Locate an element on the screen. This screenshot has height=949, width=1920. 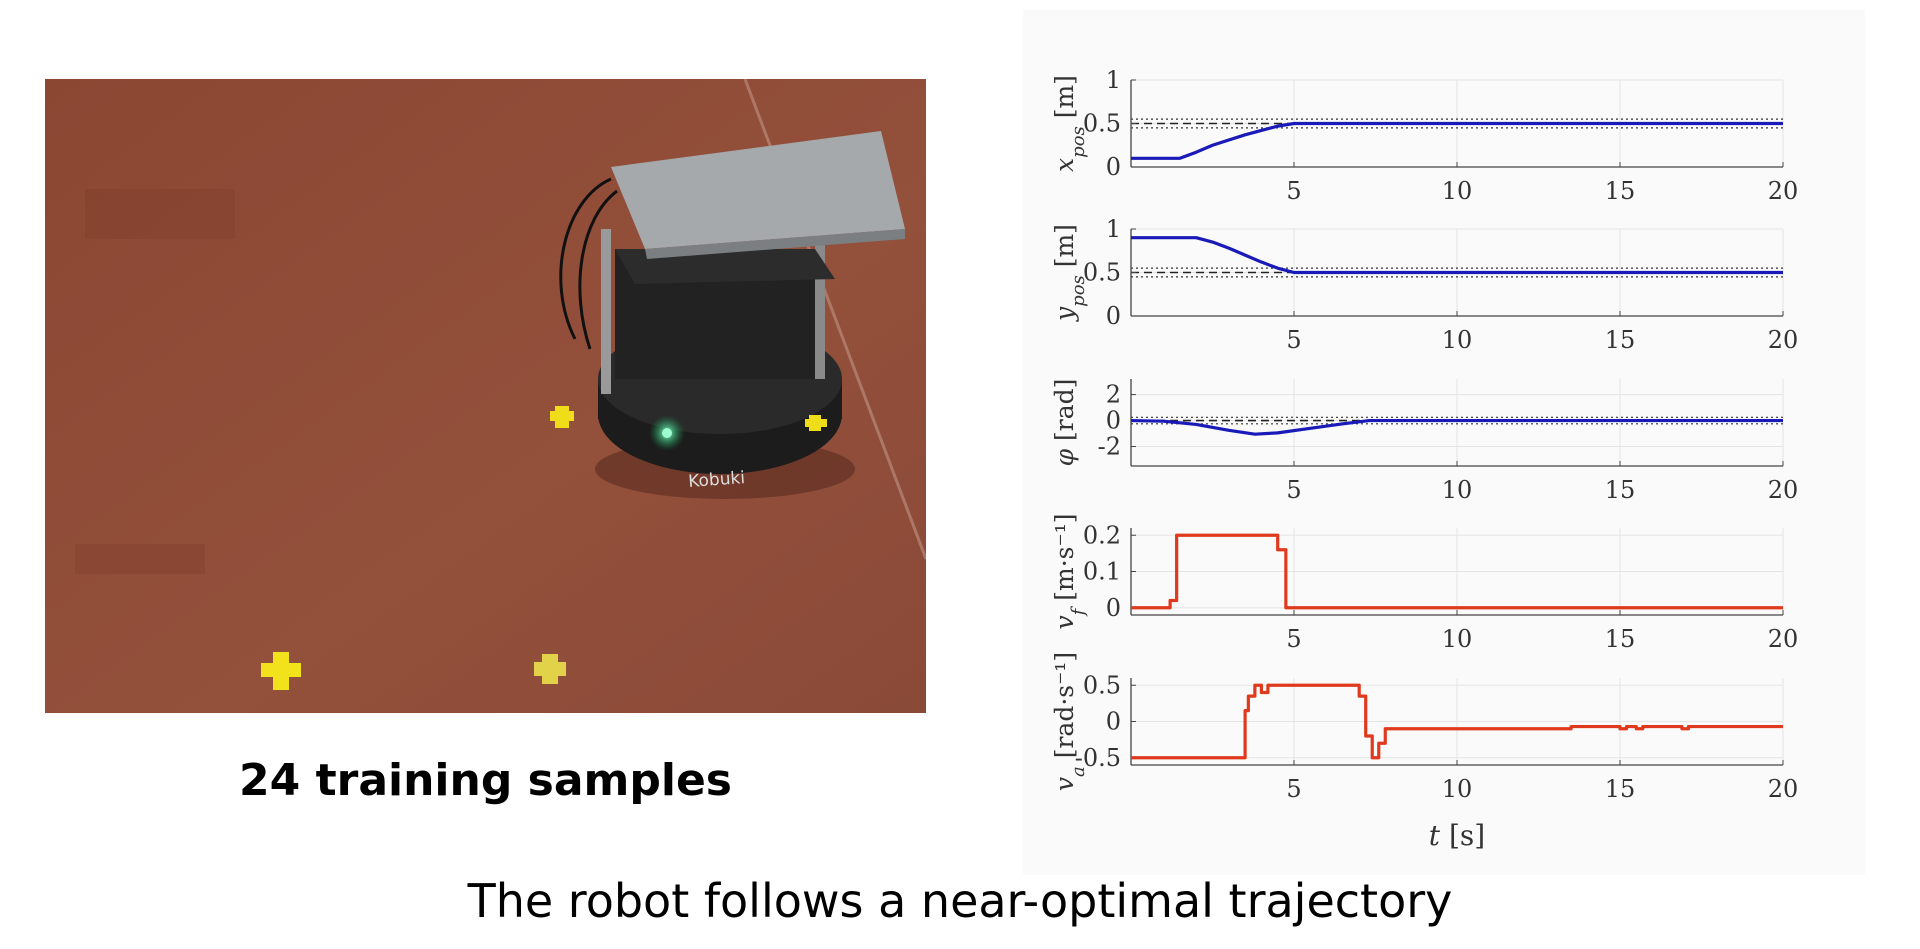
x-axis-label: t [s] is located at coordinates (1457, 835).